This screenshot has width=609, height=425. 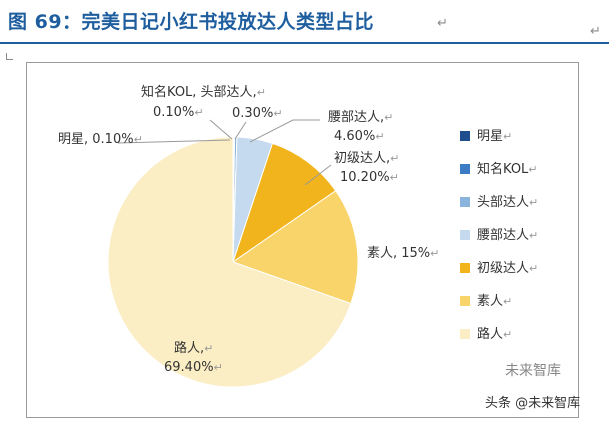 I want to click on figure-title: 图 69：完美日记小红书投放达人类型占比, so click(x=191, y=22).